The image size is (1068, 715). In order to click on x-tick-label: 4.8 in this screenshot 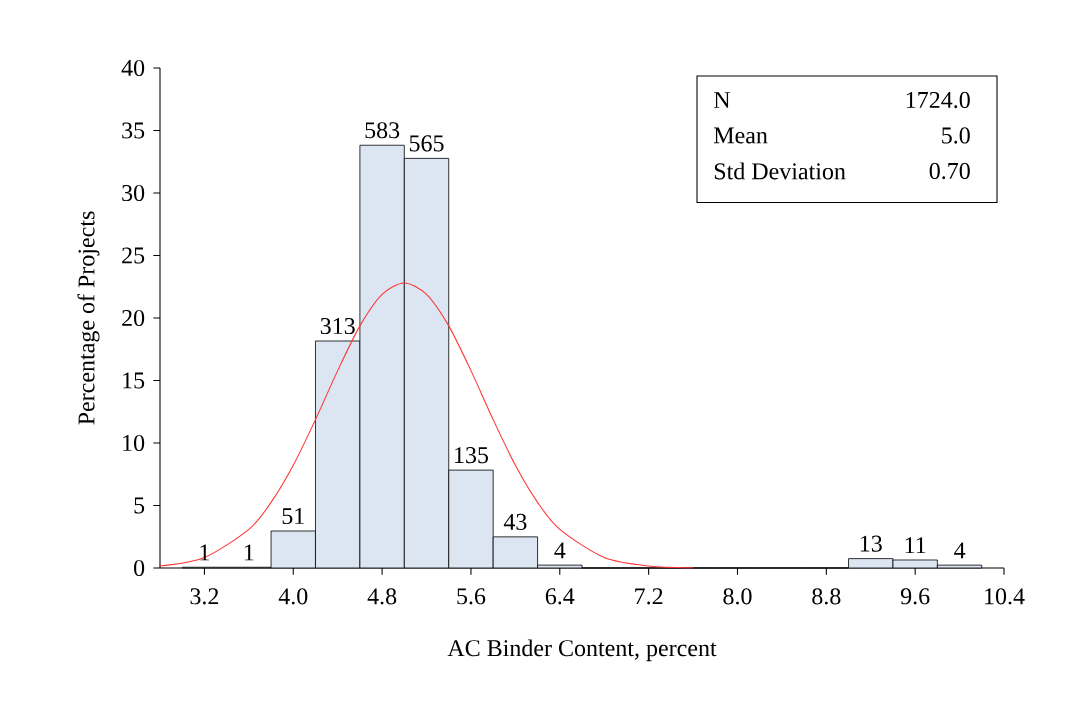, I will do `click(382, 596)`.